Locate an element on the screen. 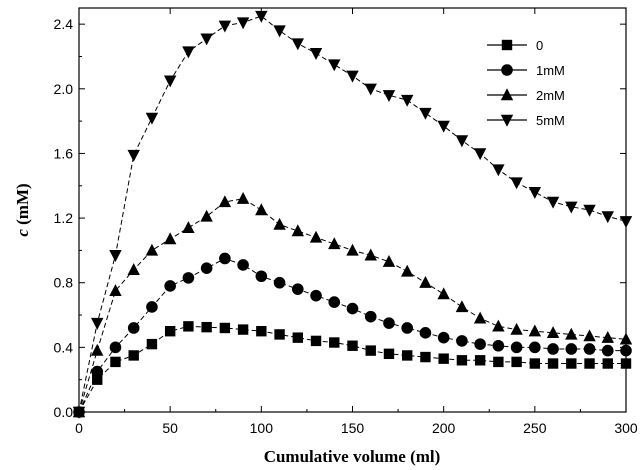 This screenshot has width=643, height=470. y-tick-label: 2.4 is located at coordinates (64, 24).